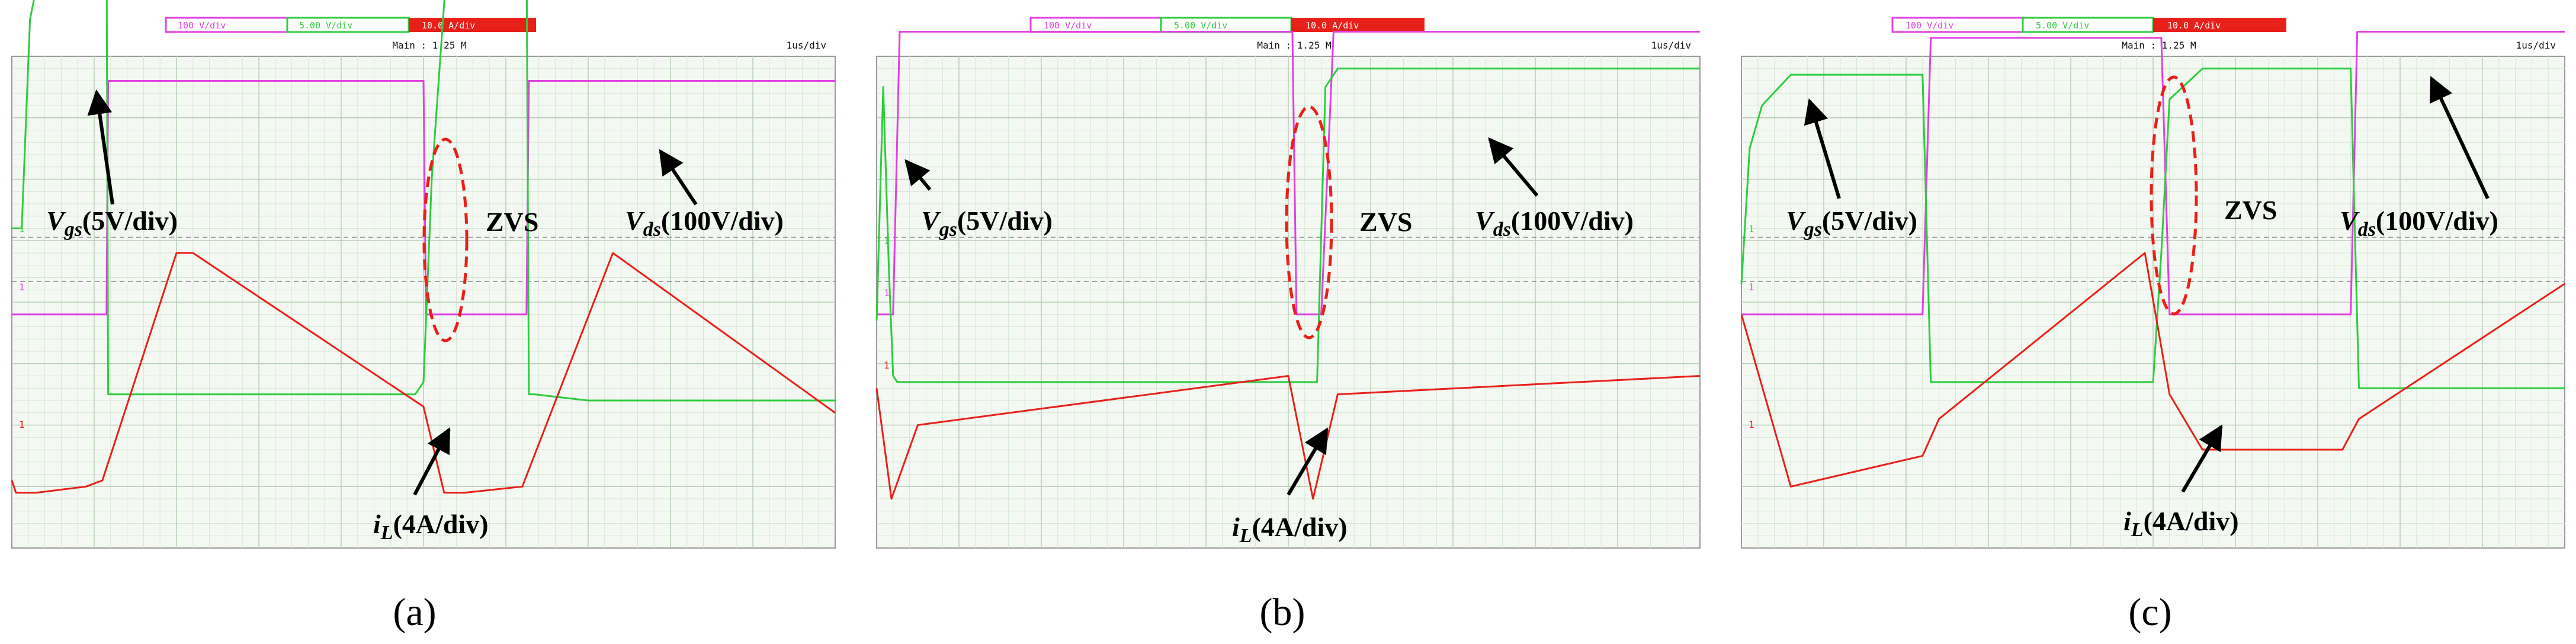  Describe the element at coordinates (2149, 612) in the screenshot. I see `panel-label-c: (c)` at that location.